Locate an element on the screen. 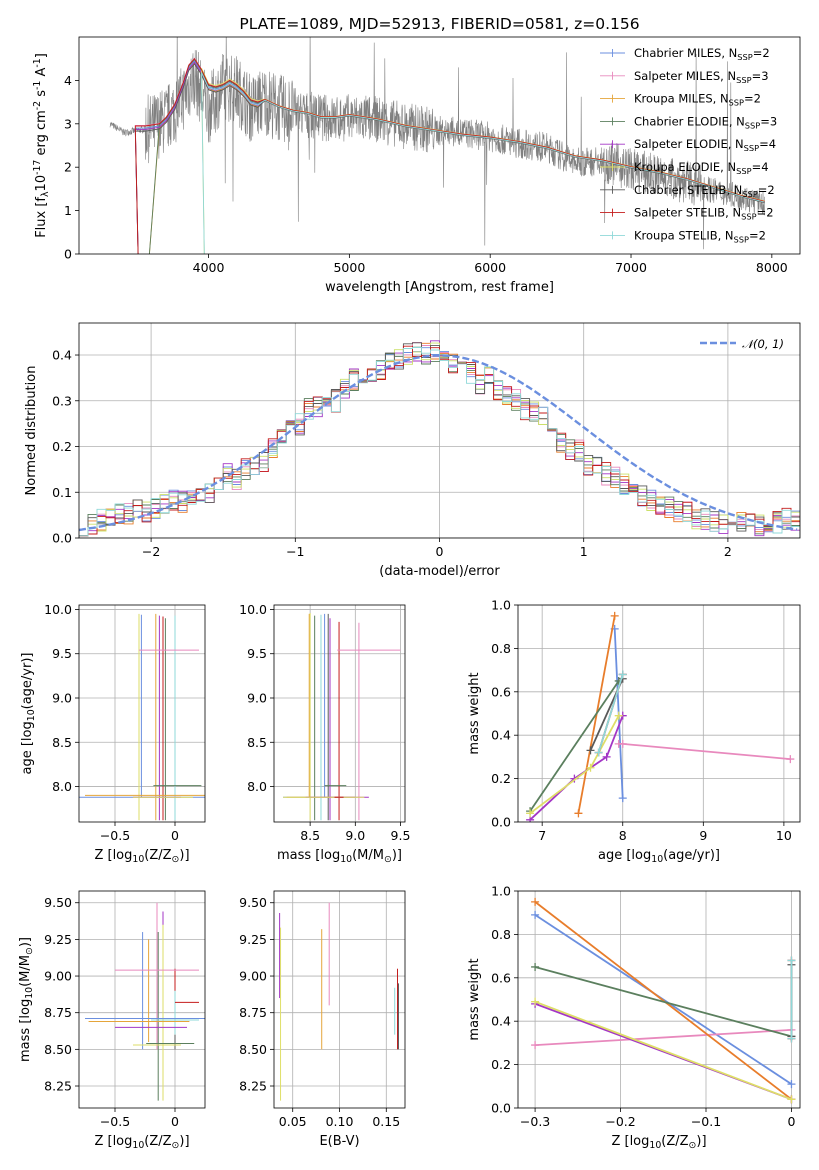 This screenshot has width=819, height=1170. x-tick-label: −0.2 is located at coordinates (620, 1121).